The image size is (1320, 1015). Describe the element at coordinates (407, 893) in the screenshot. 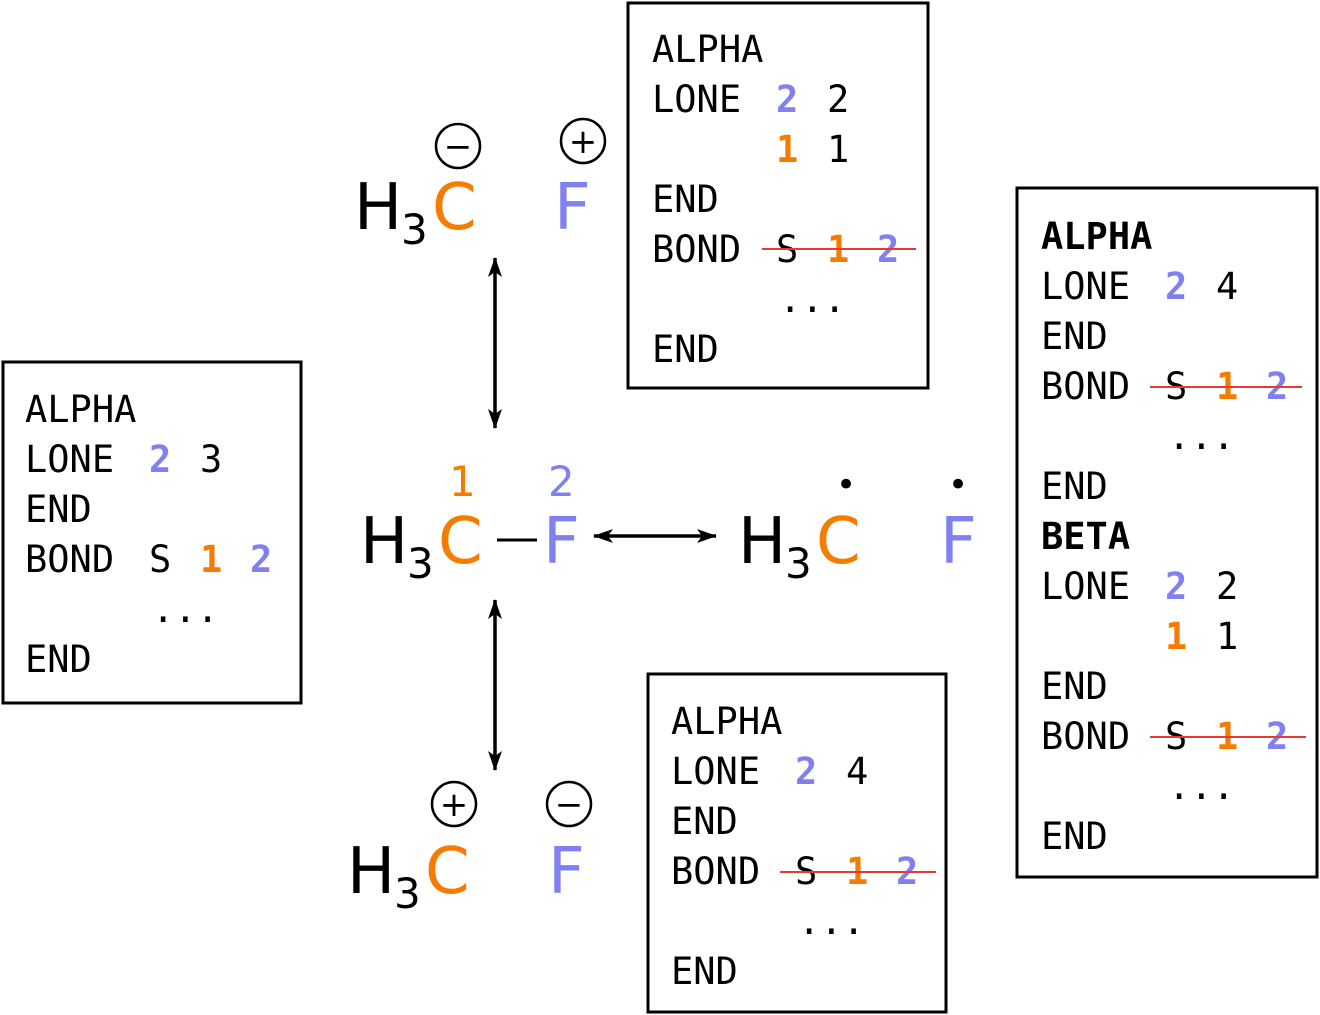

I see `bottom-h3-subscript: 3` at that location.